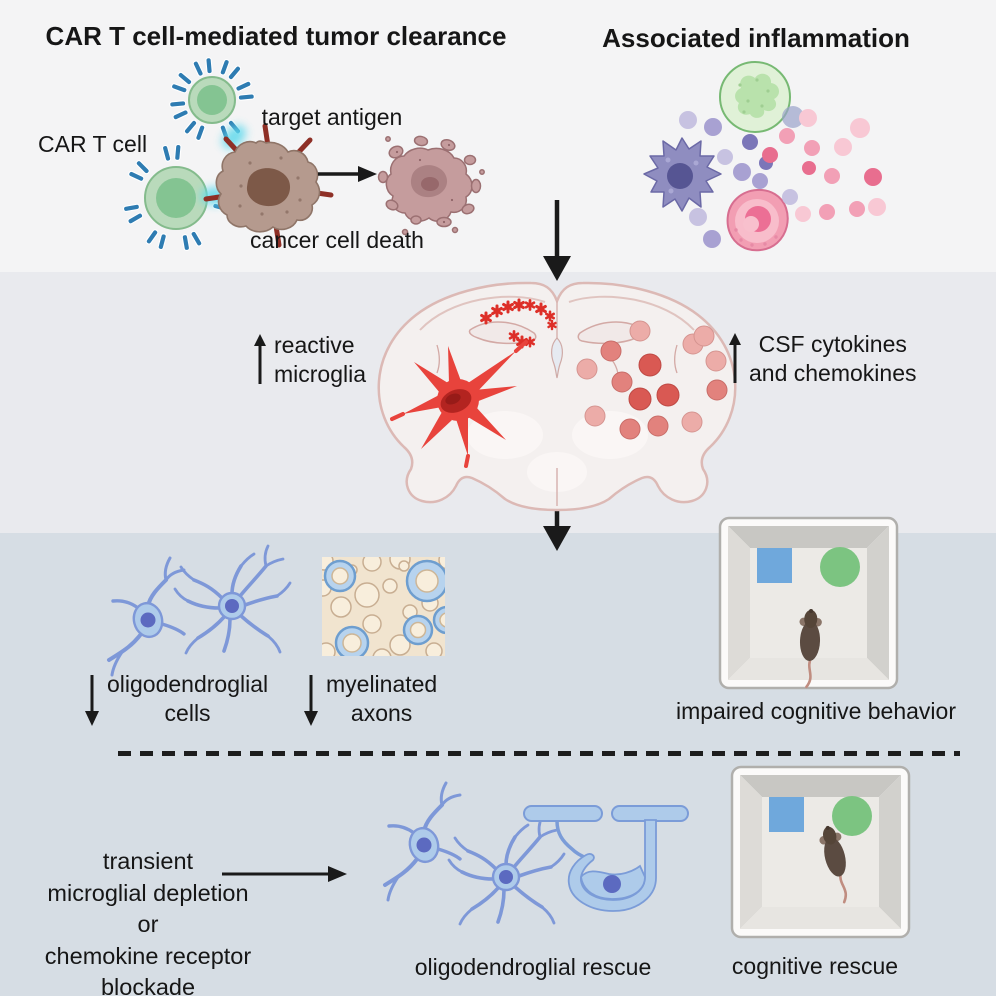  Describe the element at coordinates (199, 610) in the screenshot. I see `oligodendrocyte-cells-icon` at that location.